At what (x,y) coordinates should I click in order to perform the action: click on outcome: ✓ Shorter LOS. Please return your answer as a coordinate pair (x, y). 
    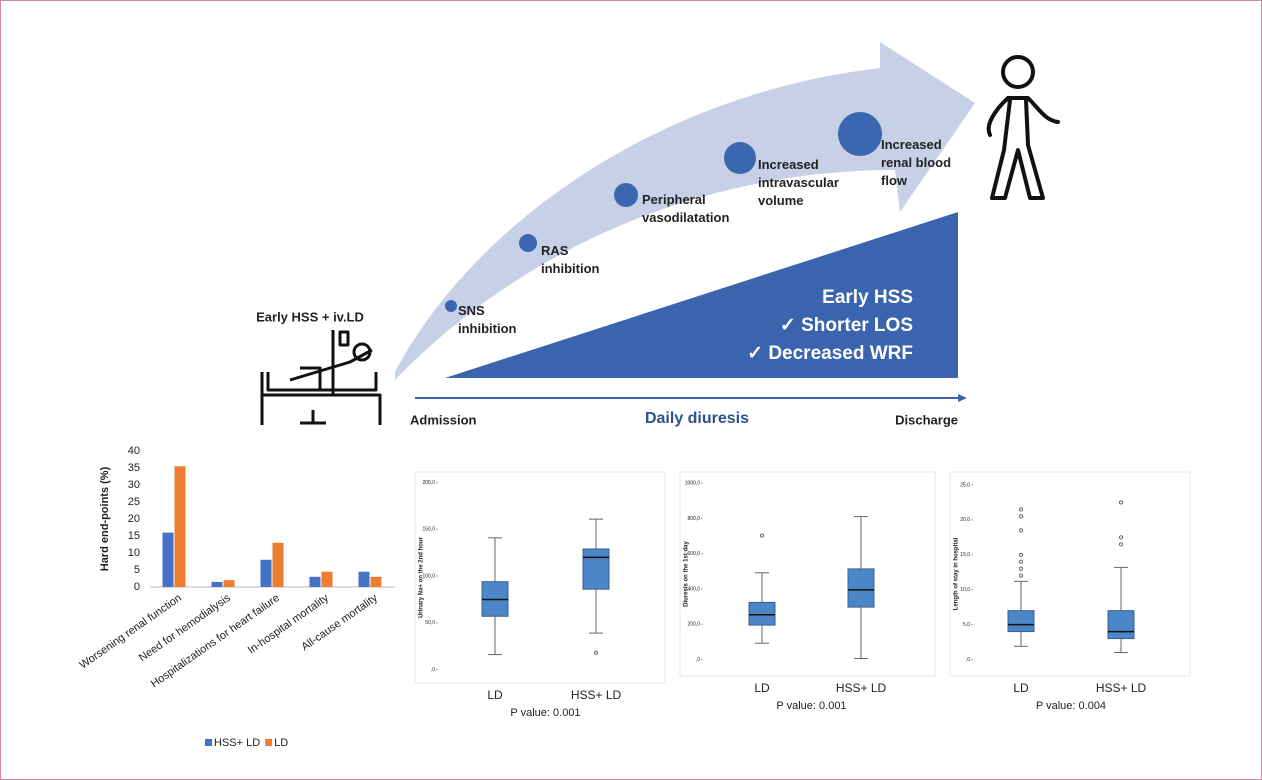
    Looking at the image, I should click on (846, 325).